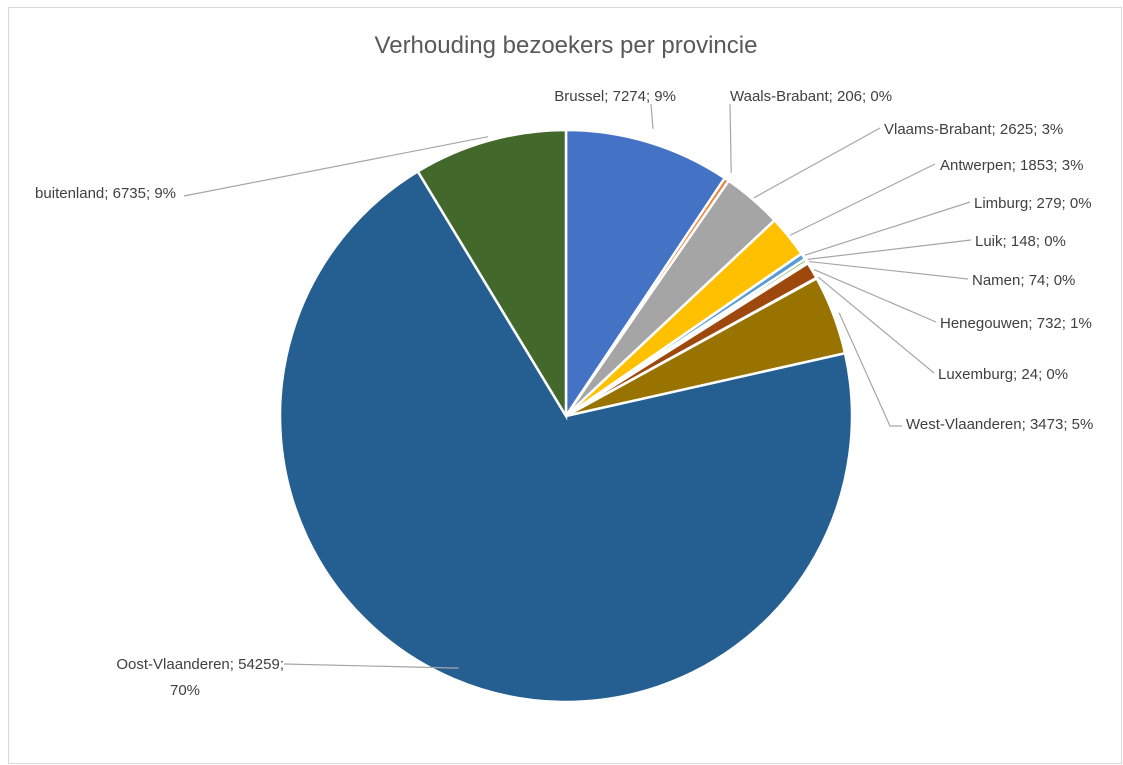 The width and height of the screenshot is (1123, 765). Describe the element at coordinates (817, 163) in the screenshot. I see `leader-vlaams-brabant` at that location.